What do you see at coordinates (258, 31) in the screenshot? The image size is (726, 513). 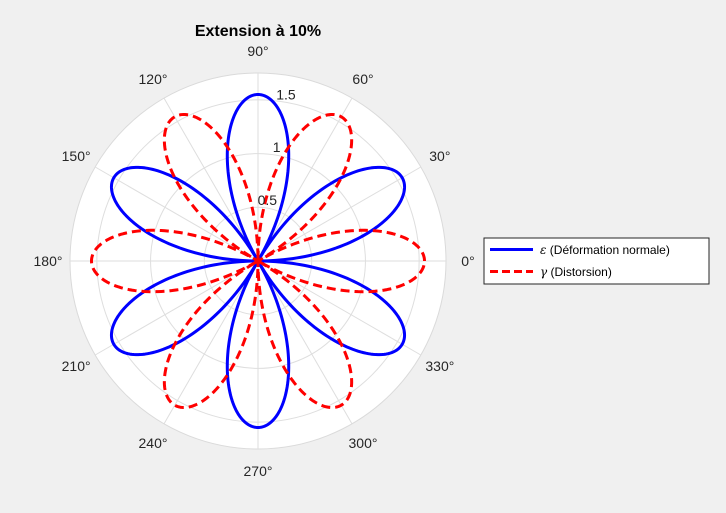 I see `chart-title: Extension à 10%` at bounding box center [258, 31].